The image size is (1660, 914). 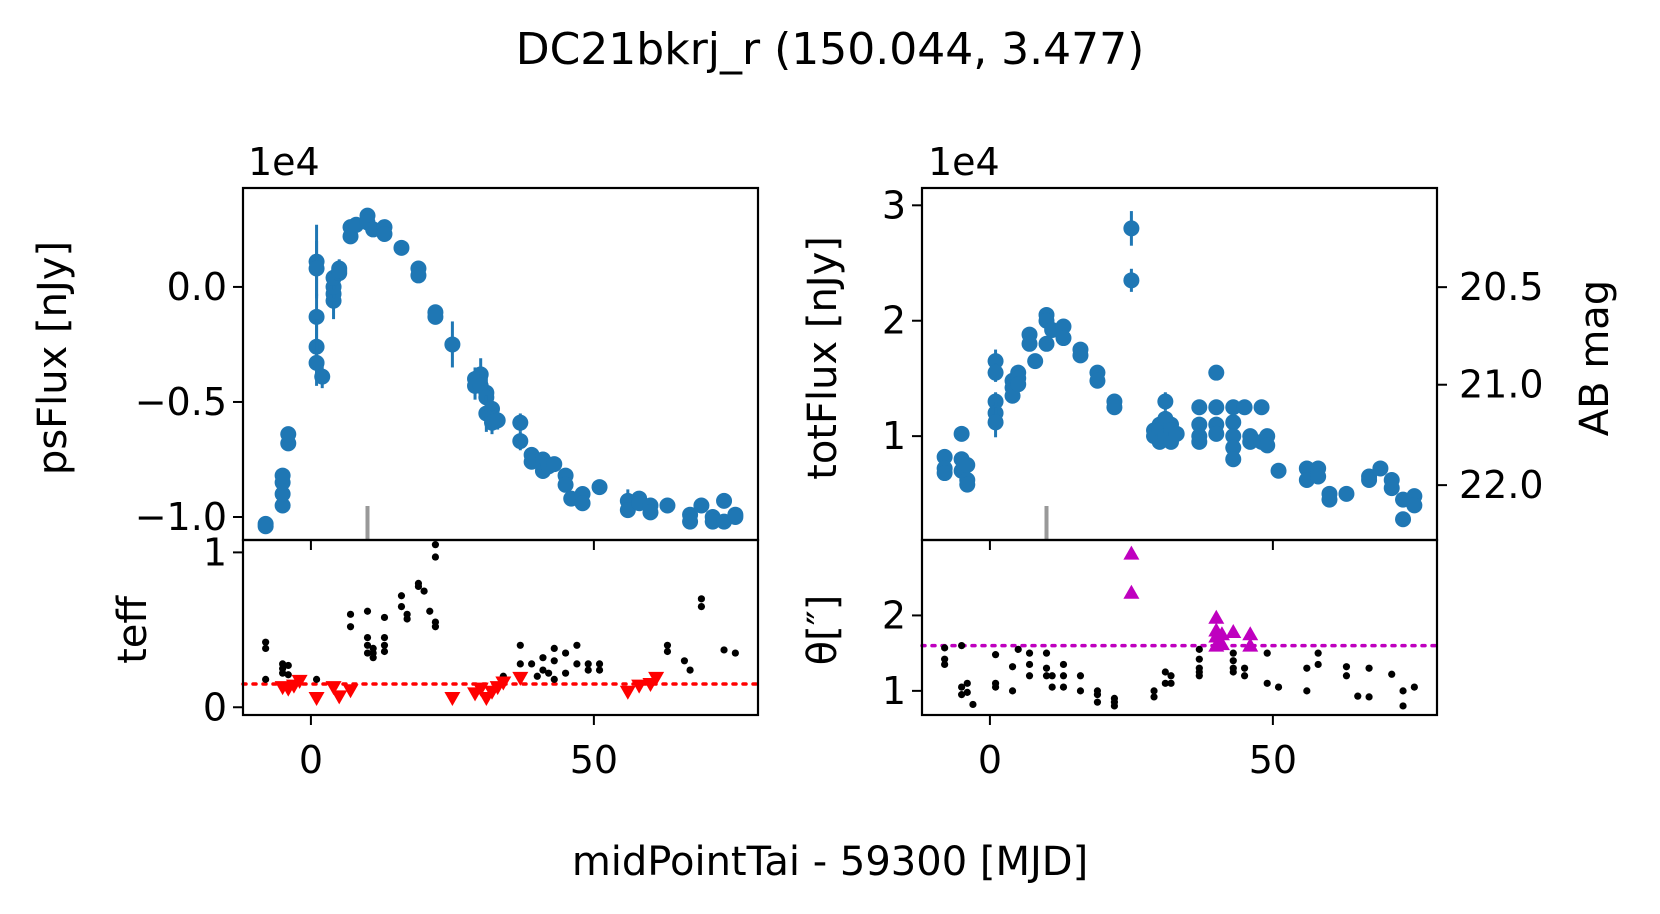 I want to click on theta-y-axis-label: θ[″], so click(x=823, y=630).